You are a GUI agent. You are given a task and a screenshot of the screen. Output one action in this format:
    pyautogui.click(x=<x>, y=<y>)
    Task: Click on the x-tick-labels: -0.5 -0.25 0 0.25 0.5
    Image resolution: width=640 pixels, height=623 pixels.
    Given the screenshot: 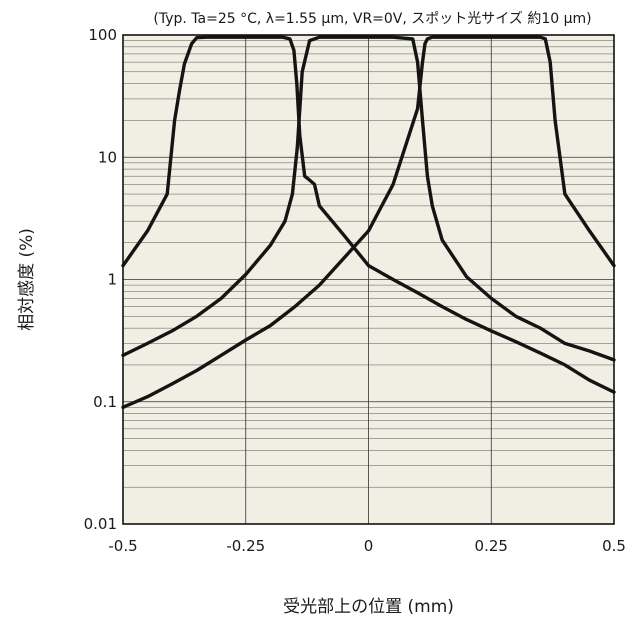 What is the action you would take?
    pyautogui.click(x=367, y=546)
    